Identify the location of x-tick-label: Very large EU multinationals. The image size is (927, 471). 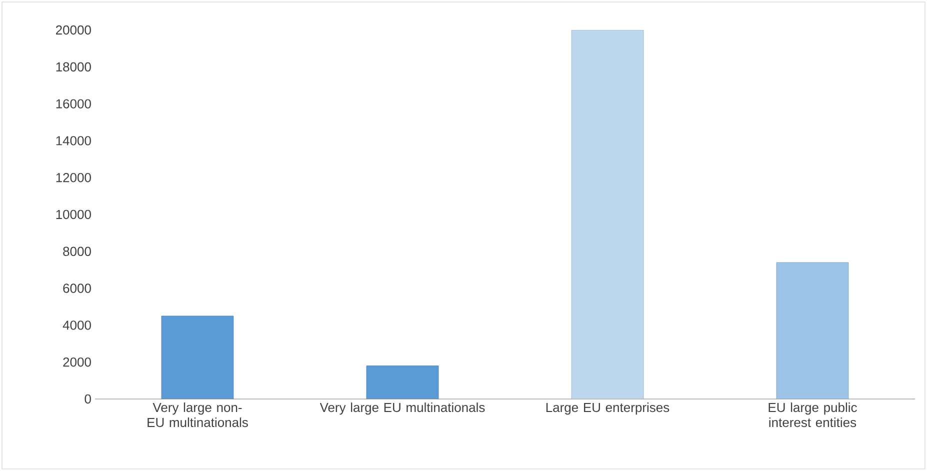
(402, 408).